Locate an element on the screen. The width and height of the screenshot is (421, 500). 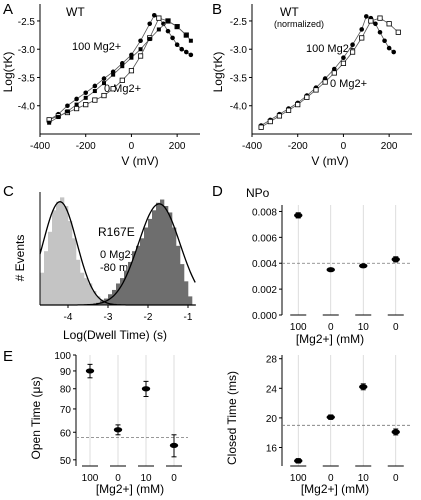
panel-label-c: C is located at coordinates (8, 191).